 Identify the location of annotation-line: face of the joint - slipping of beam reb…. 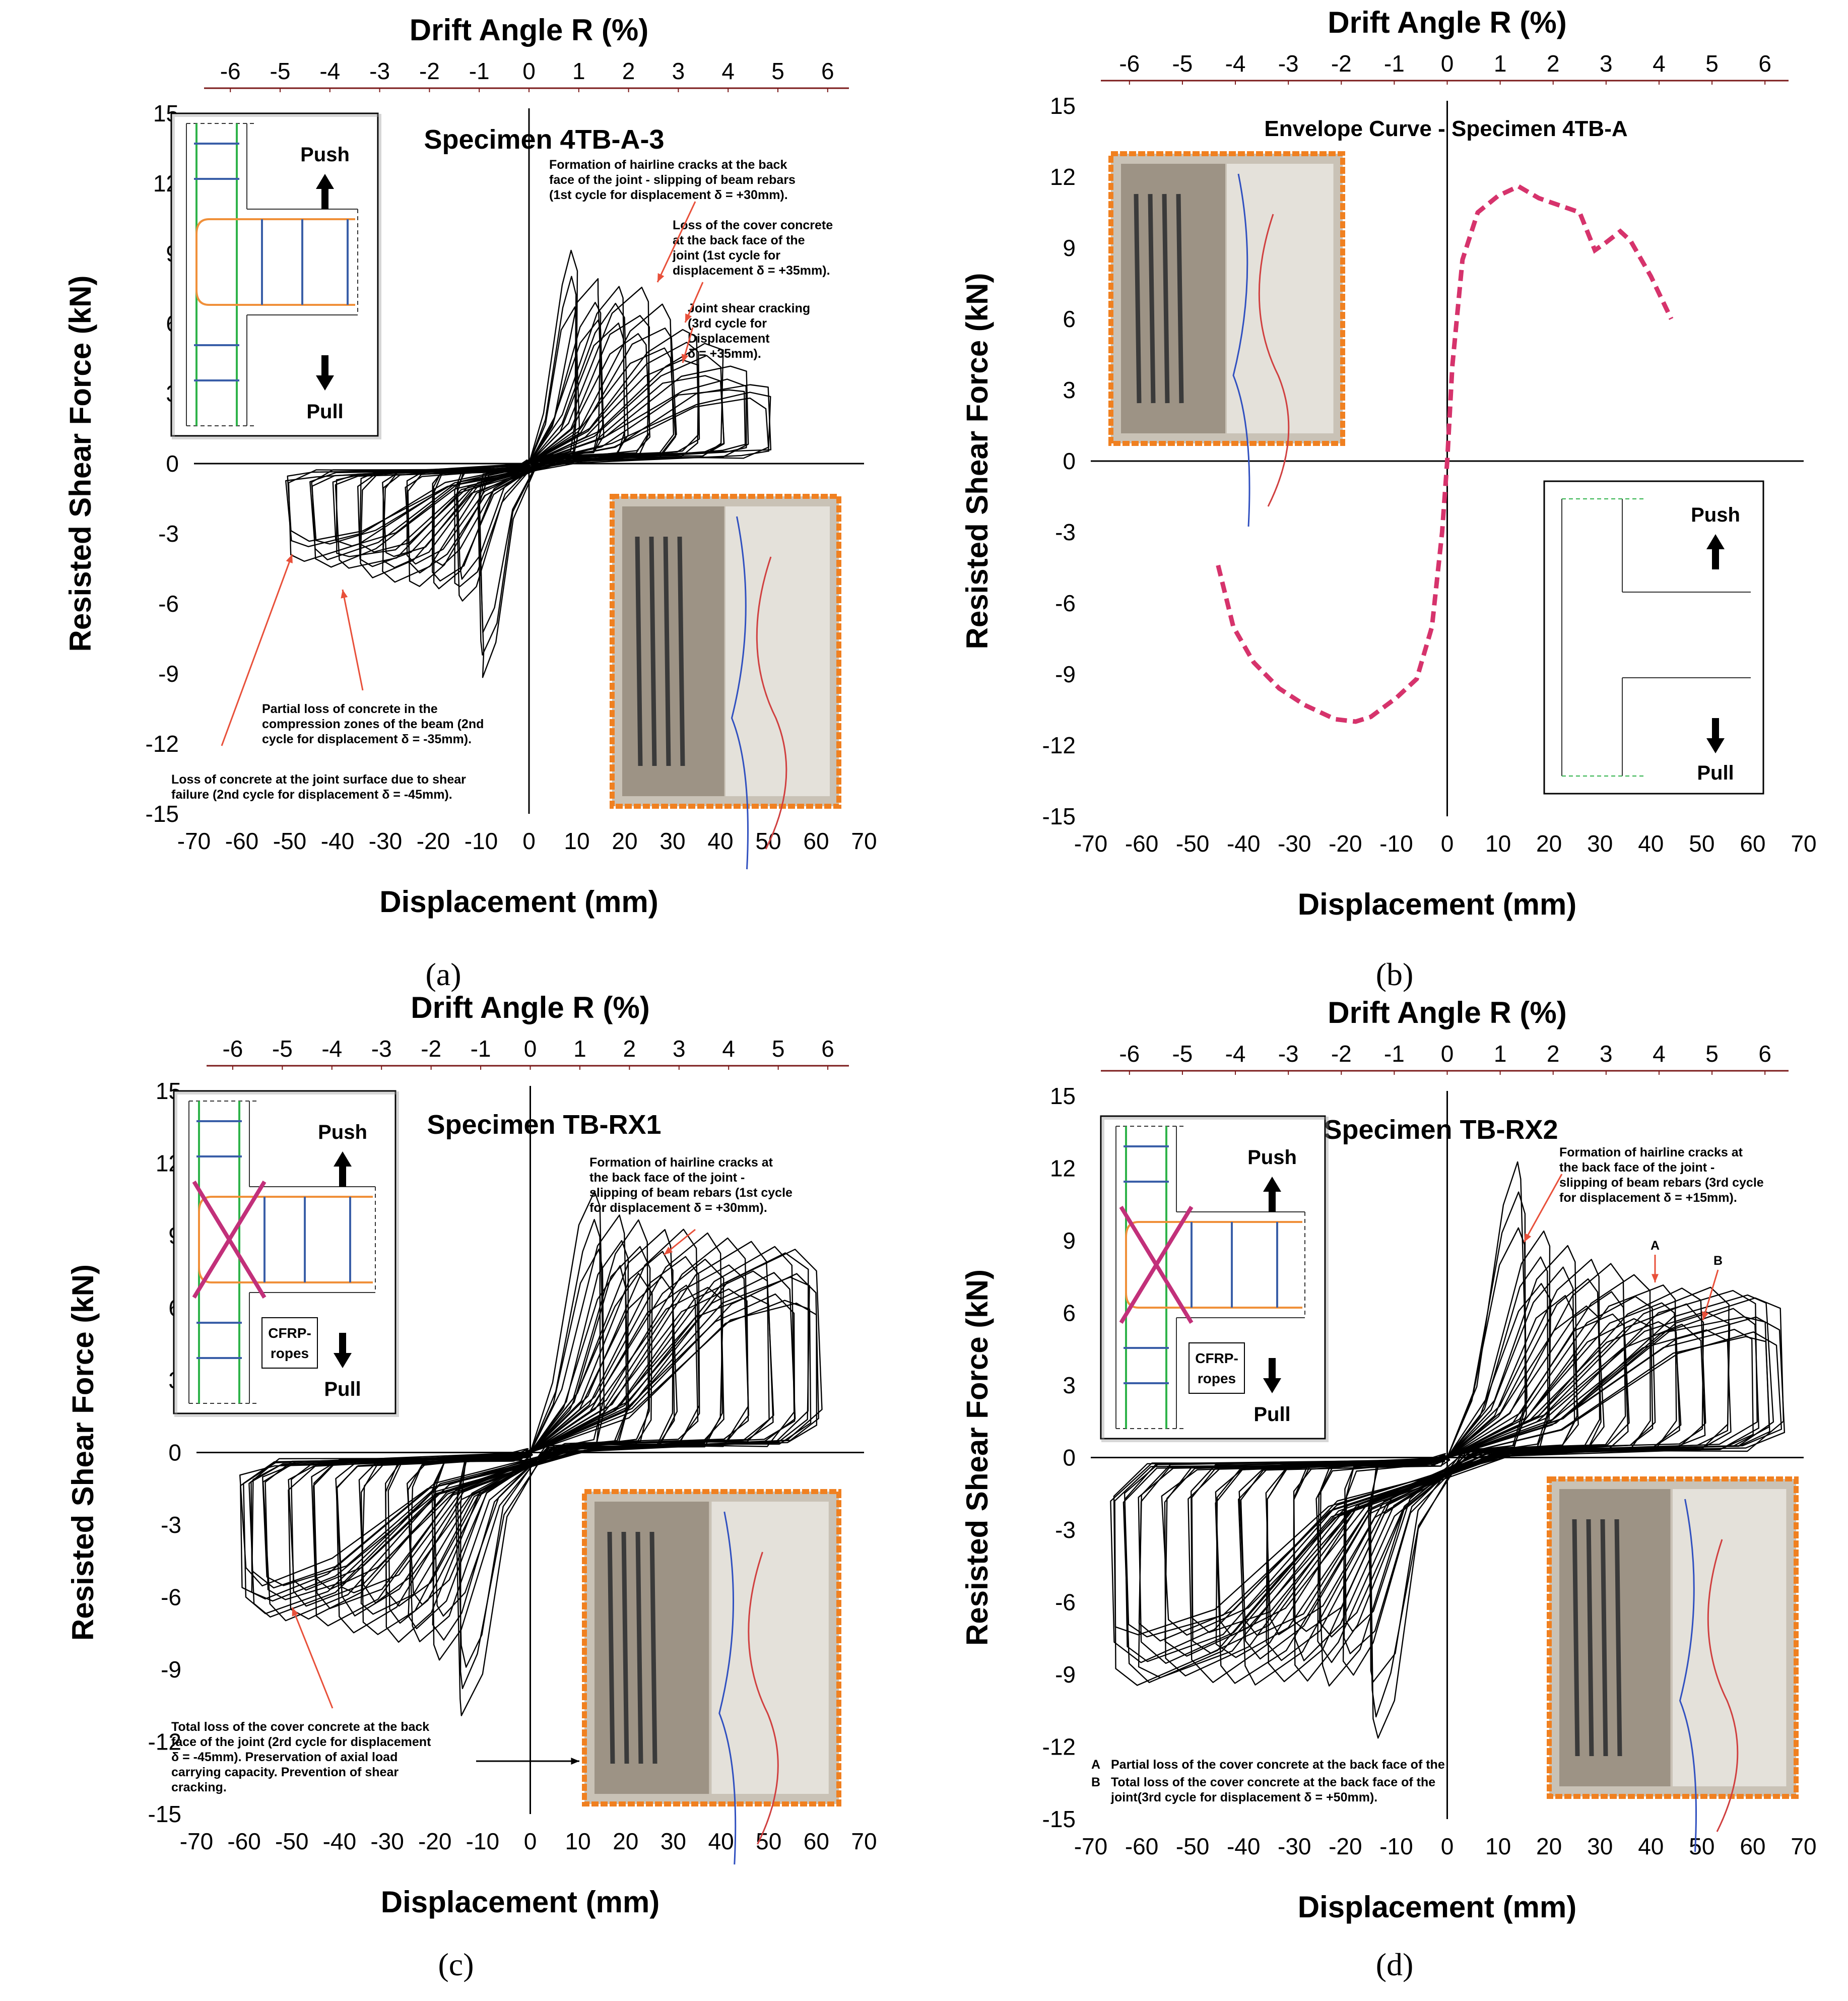
(672, 180).